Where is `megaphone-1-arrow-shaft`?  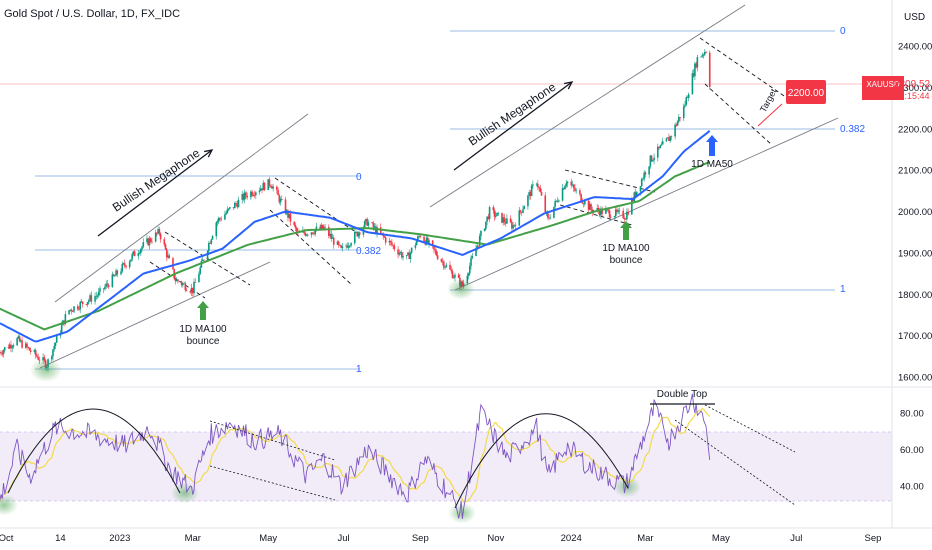
megaphone-1-arrow-shaft is located at coordinates (155, 193).